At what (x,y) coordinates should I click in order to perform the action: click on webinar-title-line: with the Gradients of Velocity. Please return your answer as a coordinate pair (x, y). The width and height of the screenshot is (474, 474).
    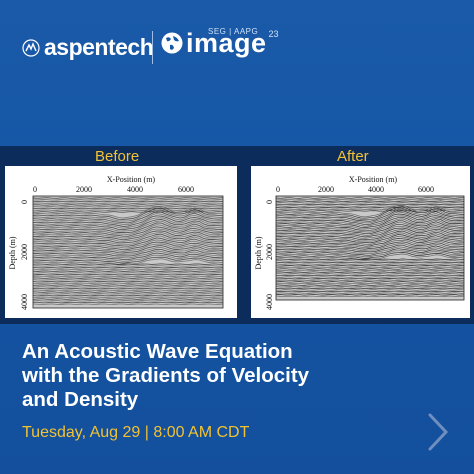
    Looking at the image, I should click on (166, 375).